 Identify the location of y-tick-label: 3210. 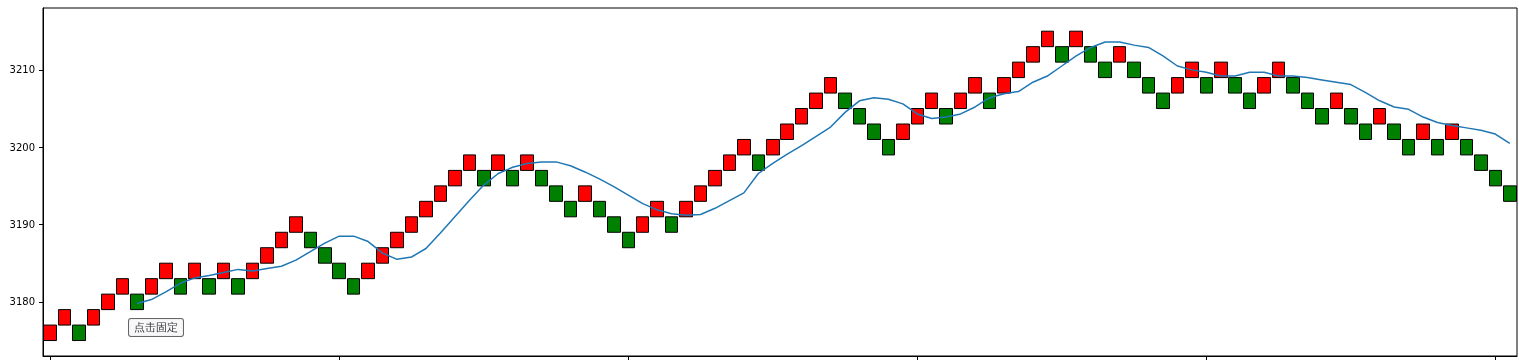
(22, 70).